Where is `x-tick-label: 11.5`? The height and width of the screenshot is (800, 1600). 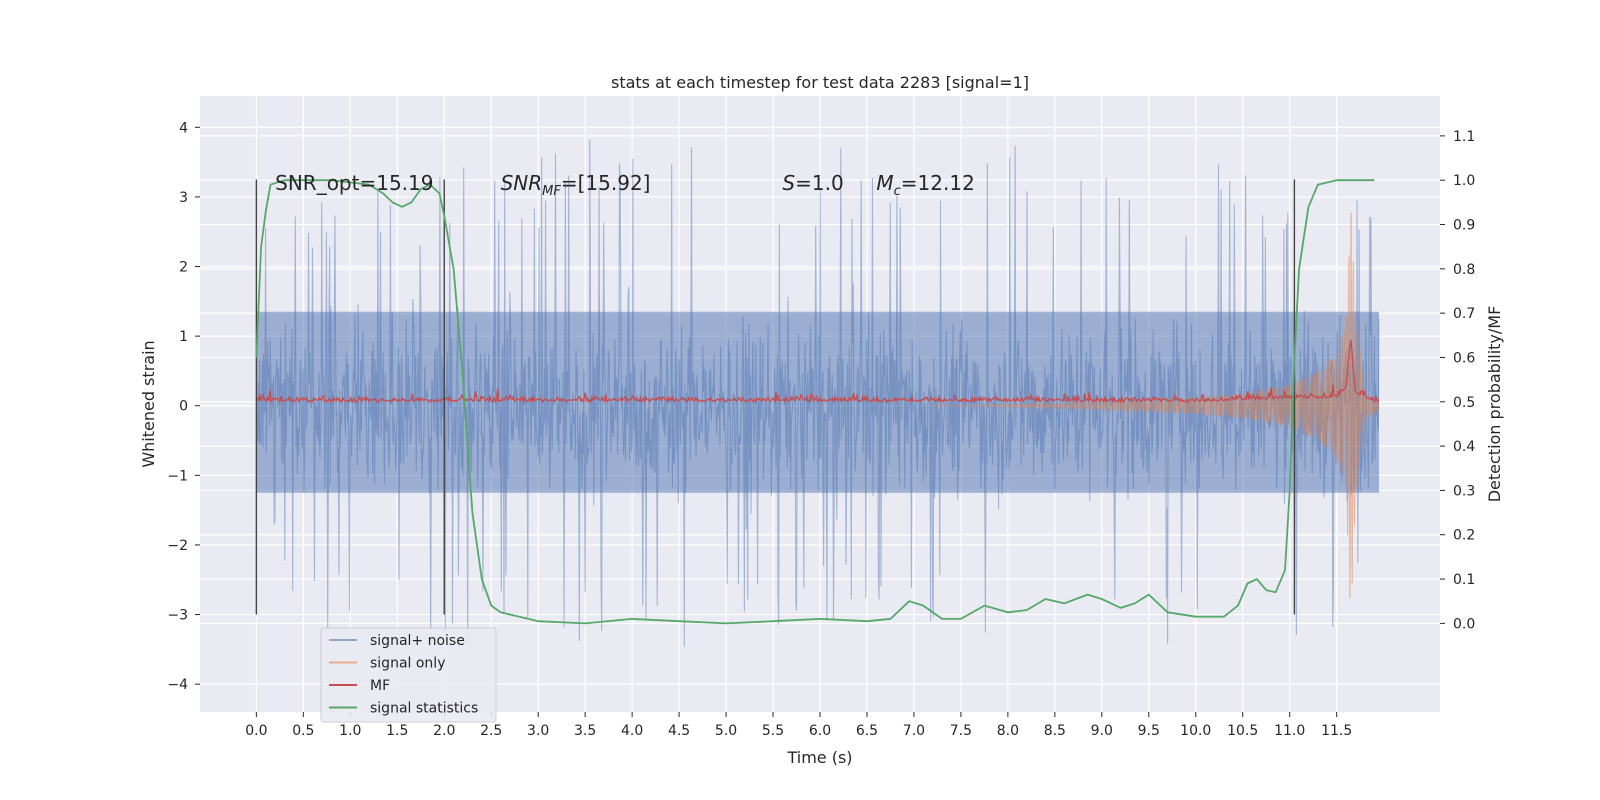
x-tick-label: 11.5 is located at coordinates (1336, 731).